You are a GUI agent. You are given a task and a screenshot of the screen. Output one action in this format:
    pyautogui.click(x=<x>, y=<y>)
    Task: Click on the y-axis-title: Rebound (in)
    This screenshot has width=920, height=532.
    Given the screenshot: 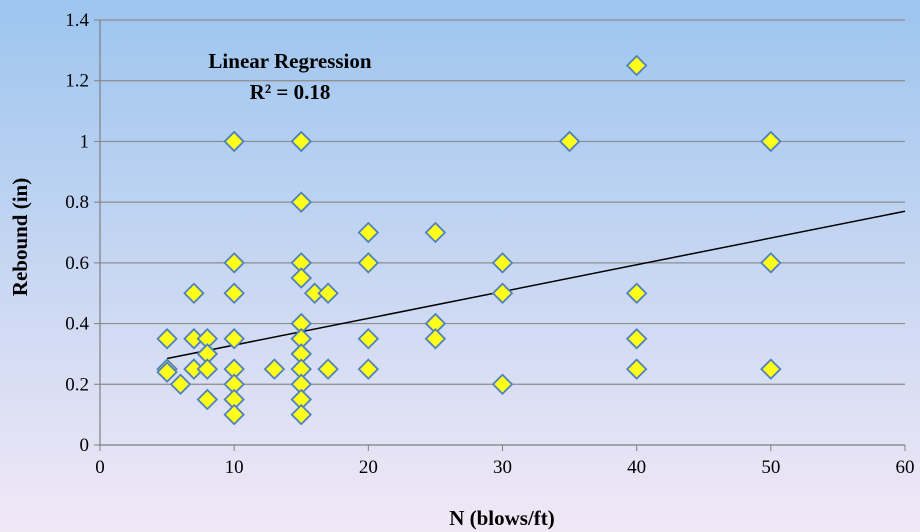 What is the action you would take?
    pyautogui.click(x=20, y=237)
    